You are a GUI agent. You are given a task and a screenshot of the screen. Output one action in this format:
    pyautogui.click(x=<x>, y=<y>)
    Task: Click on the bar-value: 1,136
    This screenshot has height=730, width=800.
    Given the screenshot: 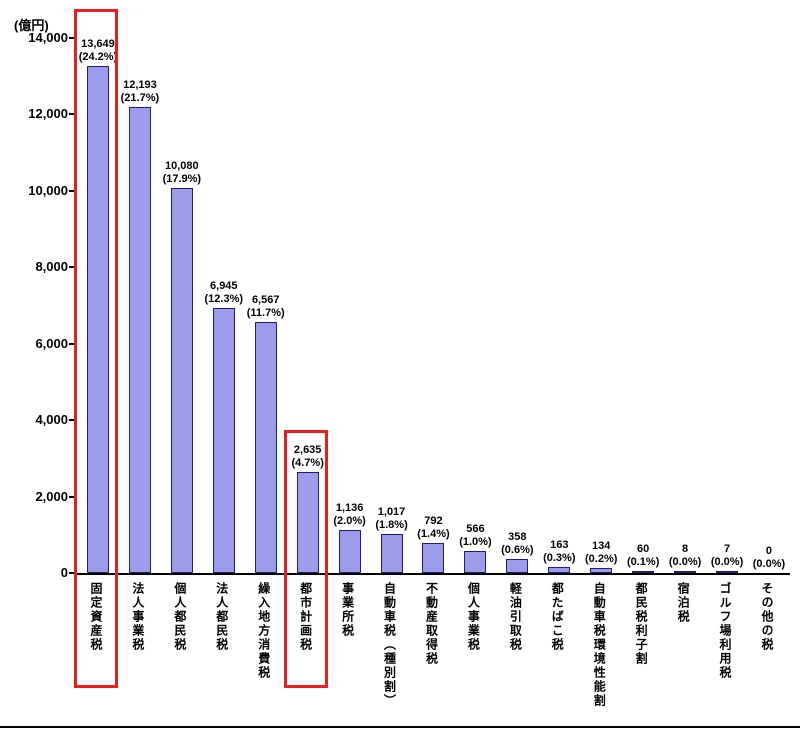 What is the action you would take?
    pyautogui.click(x=349, y=508)
    